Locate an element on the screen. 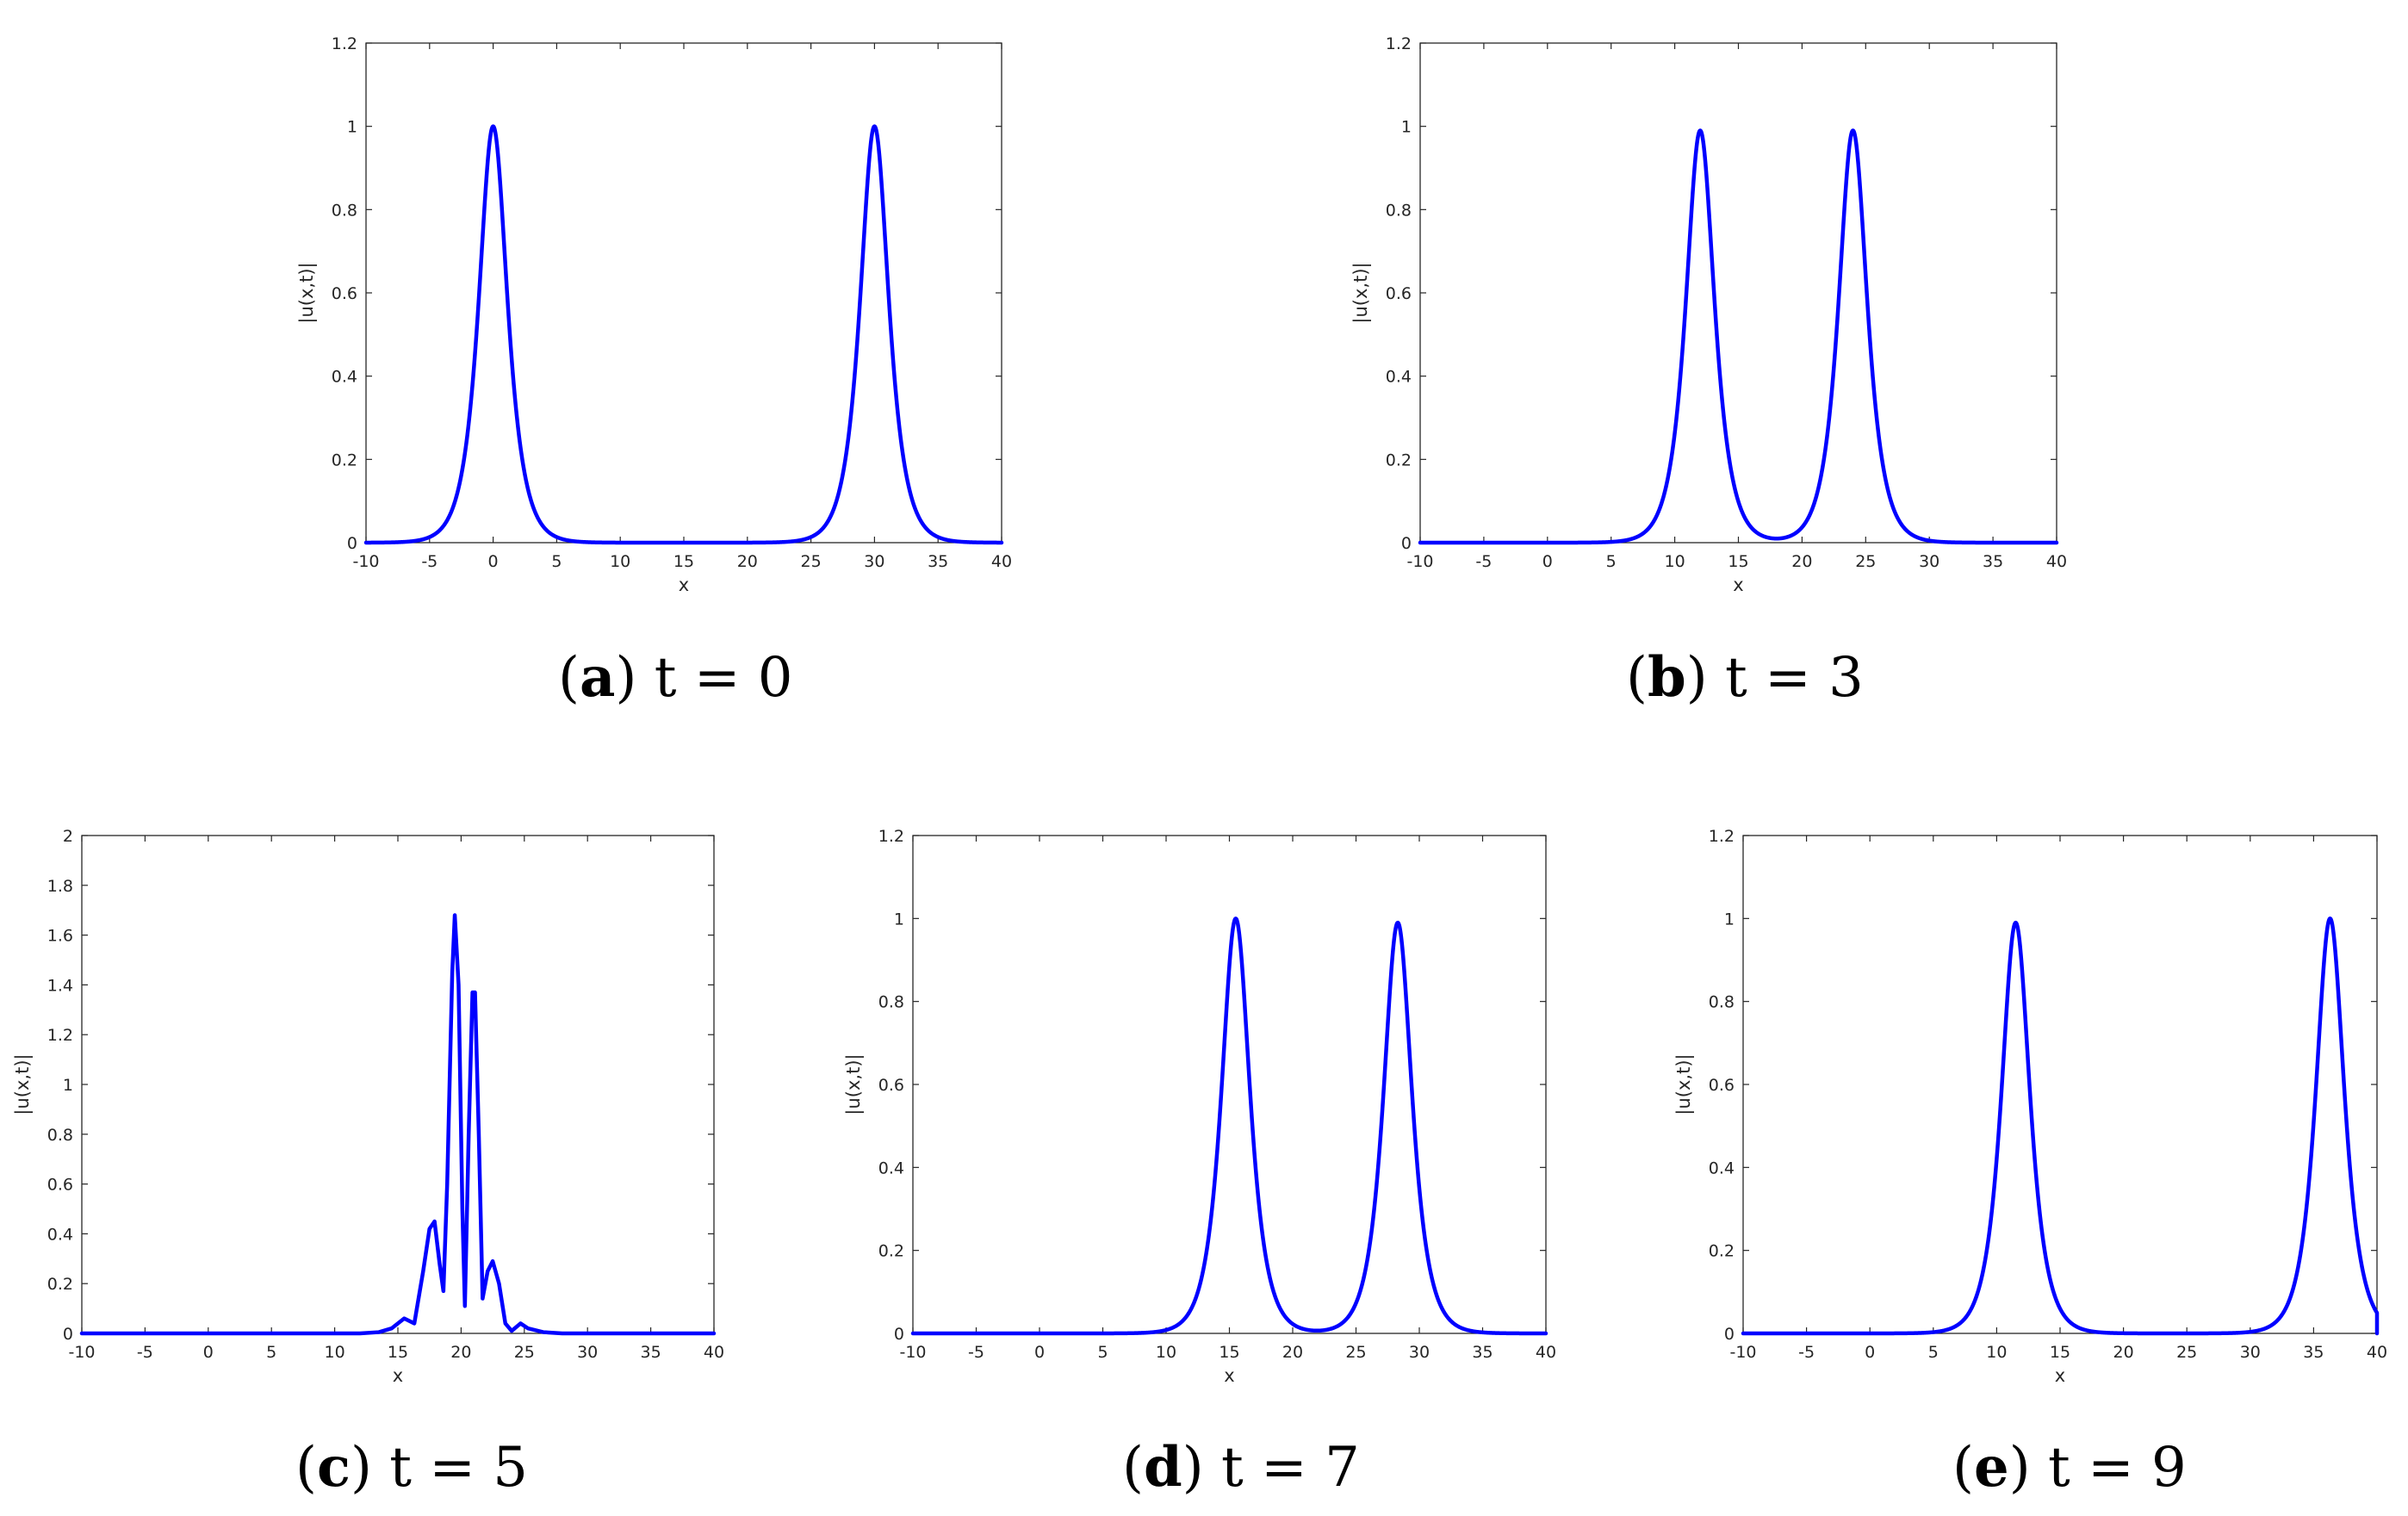  caption-a: (a) t = 0 is located at coordinates (675, 677).